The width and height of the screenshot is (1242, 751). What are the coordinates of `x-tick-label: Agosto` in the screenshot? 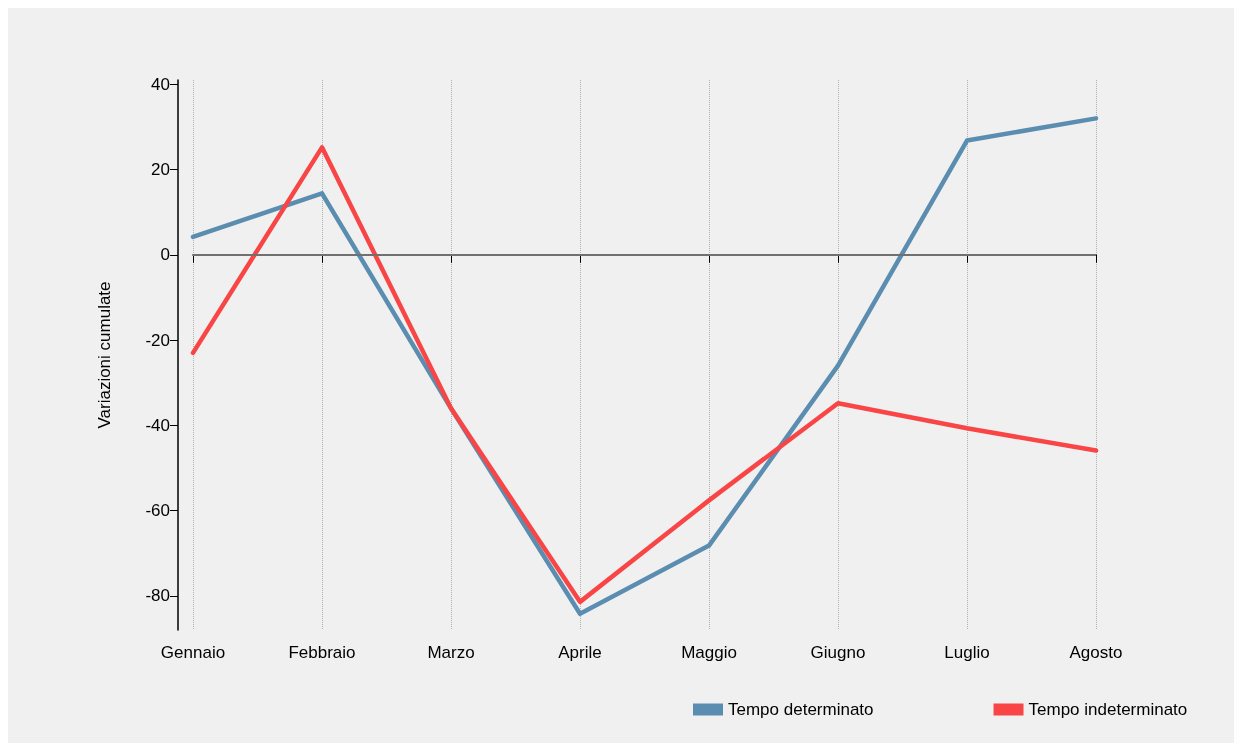 It's located at (1096, 652).